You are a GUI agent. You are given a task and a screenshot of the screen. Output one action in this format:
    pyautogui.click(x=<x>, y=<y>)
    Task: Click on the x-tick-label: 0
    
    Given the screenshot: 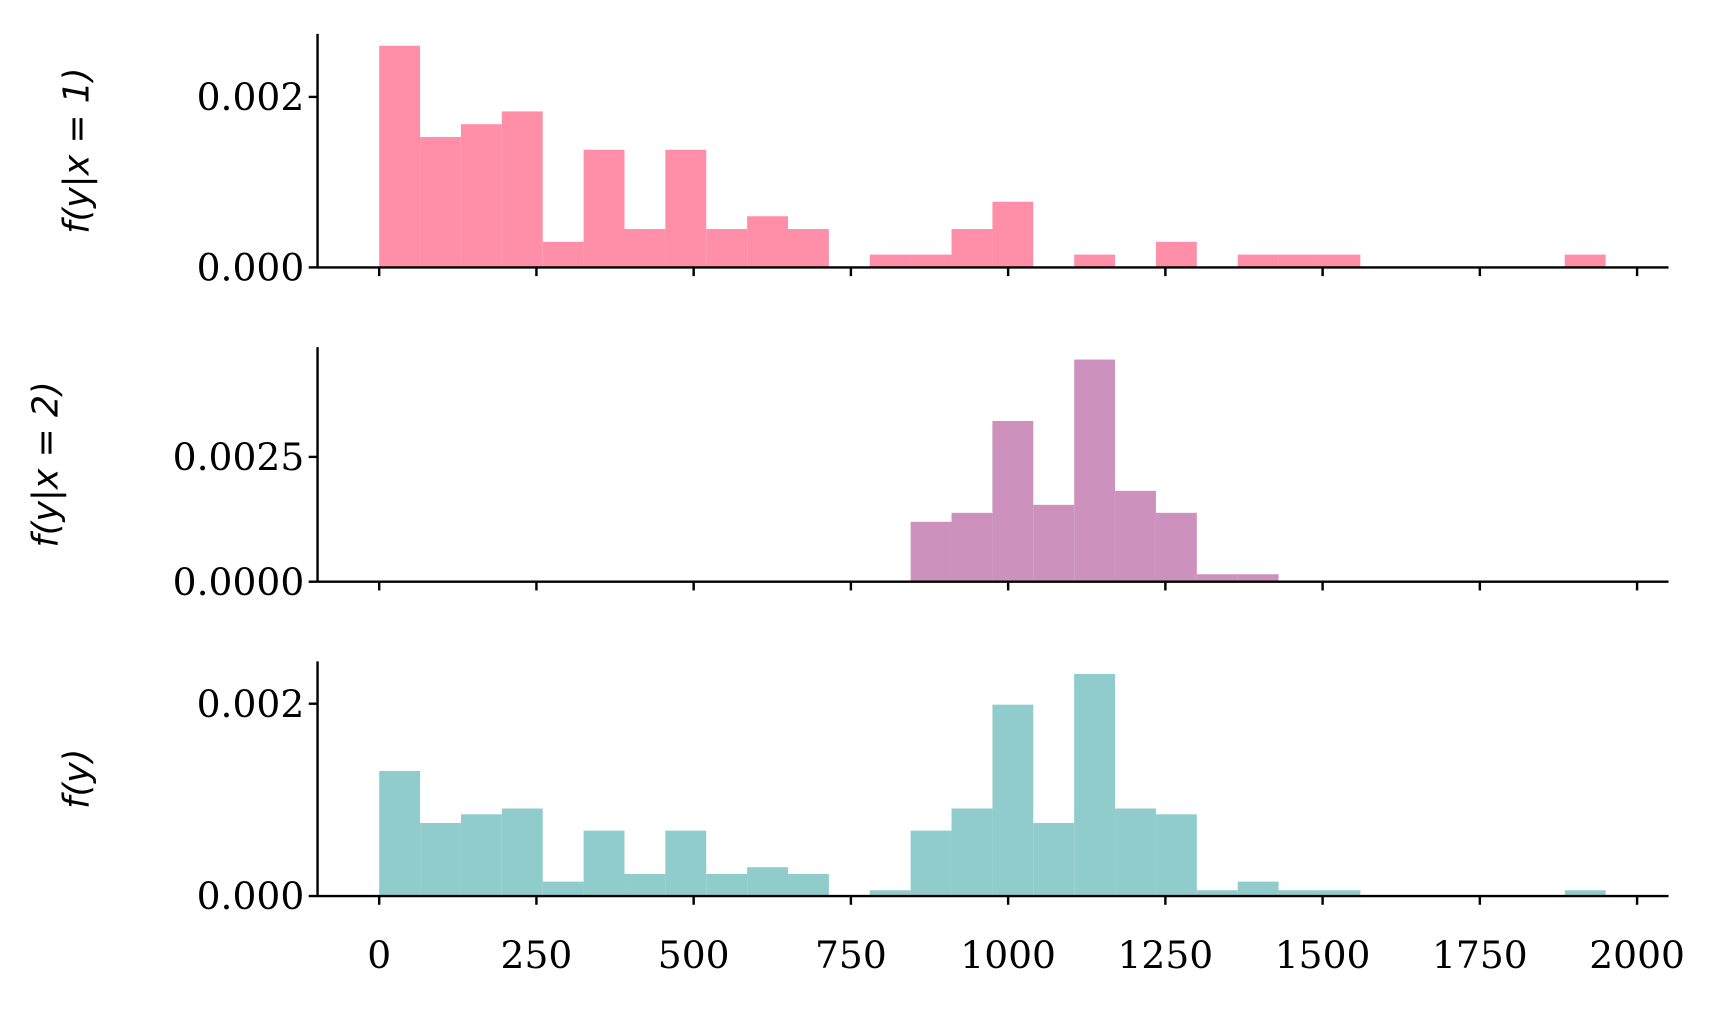 What is the action you would take?
    pyautogui.click(x=379, y=955)
    